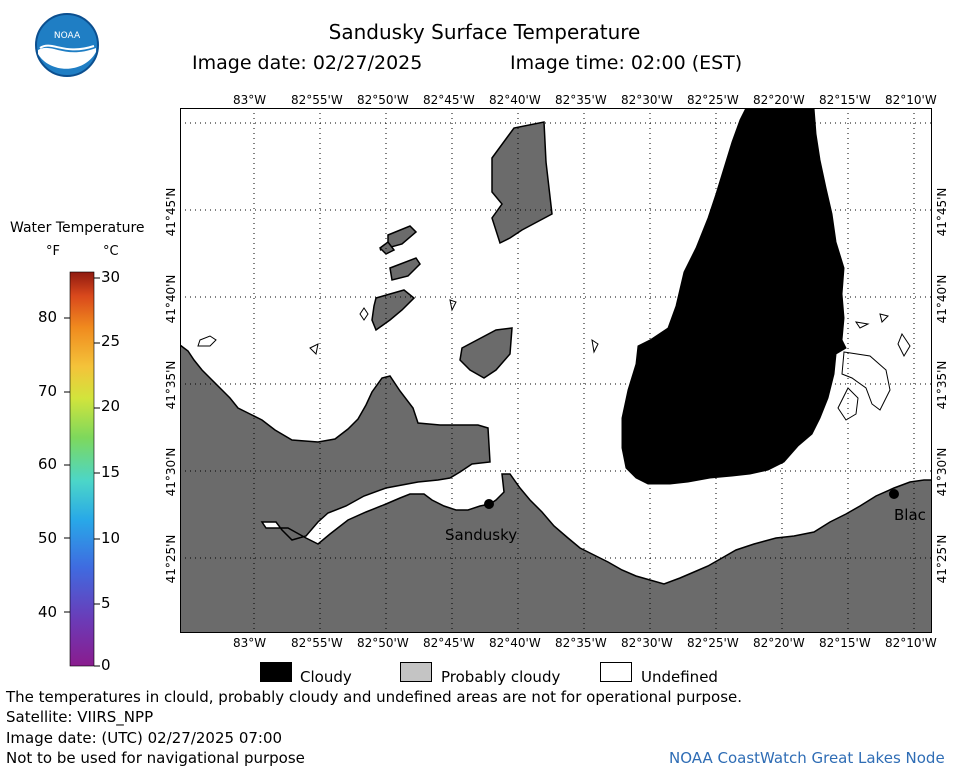 The height and width of the screenshot is (773, 969). What do you see at coordinates (155, 758) in the screenshot?
I see `footer-nav-warning: Not to be used for navigational purpose` at bounding box center [155, 758].